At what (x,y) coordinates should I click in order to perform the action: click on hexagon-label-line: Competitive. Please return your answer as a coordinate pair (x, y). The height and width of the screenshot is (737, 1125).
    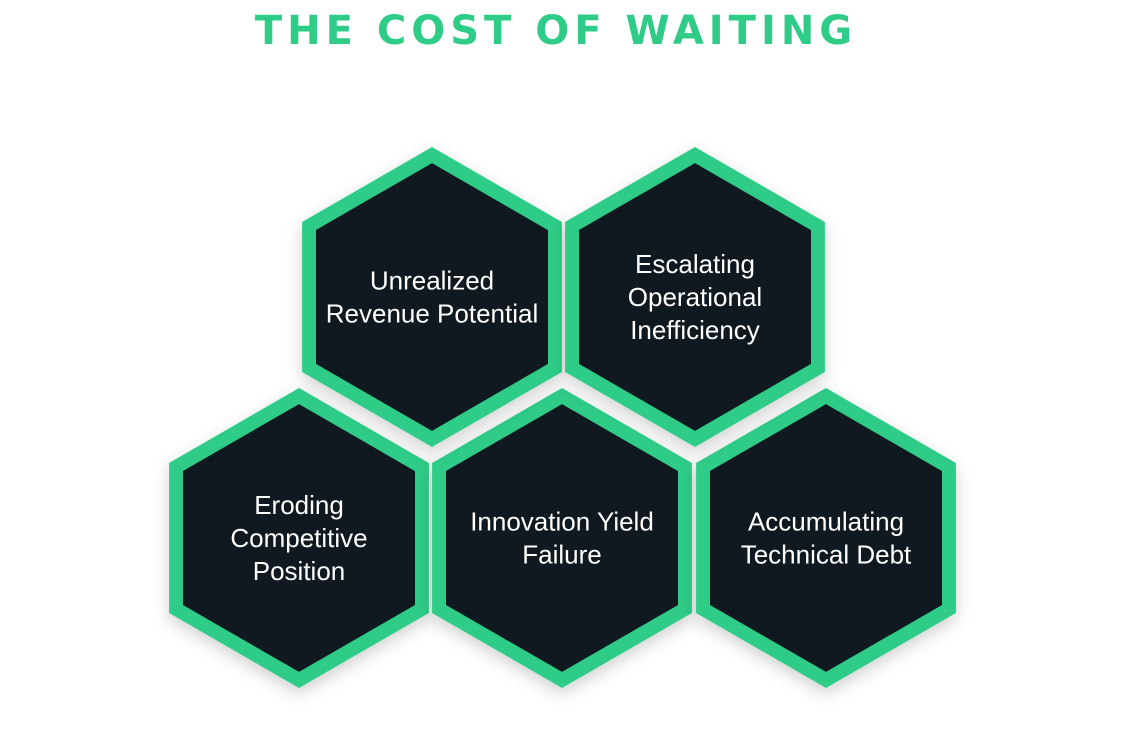
    Looking at the image, I should click on (298, 538).